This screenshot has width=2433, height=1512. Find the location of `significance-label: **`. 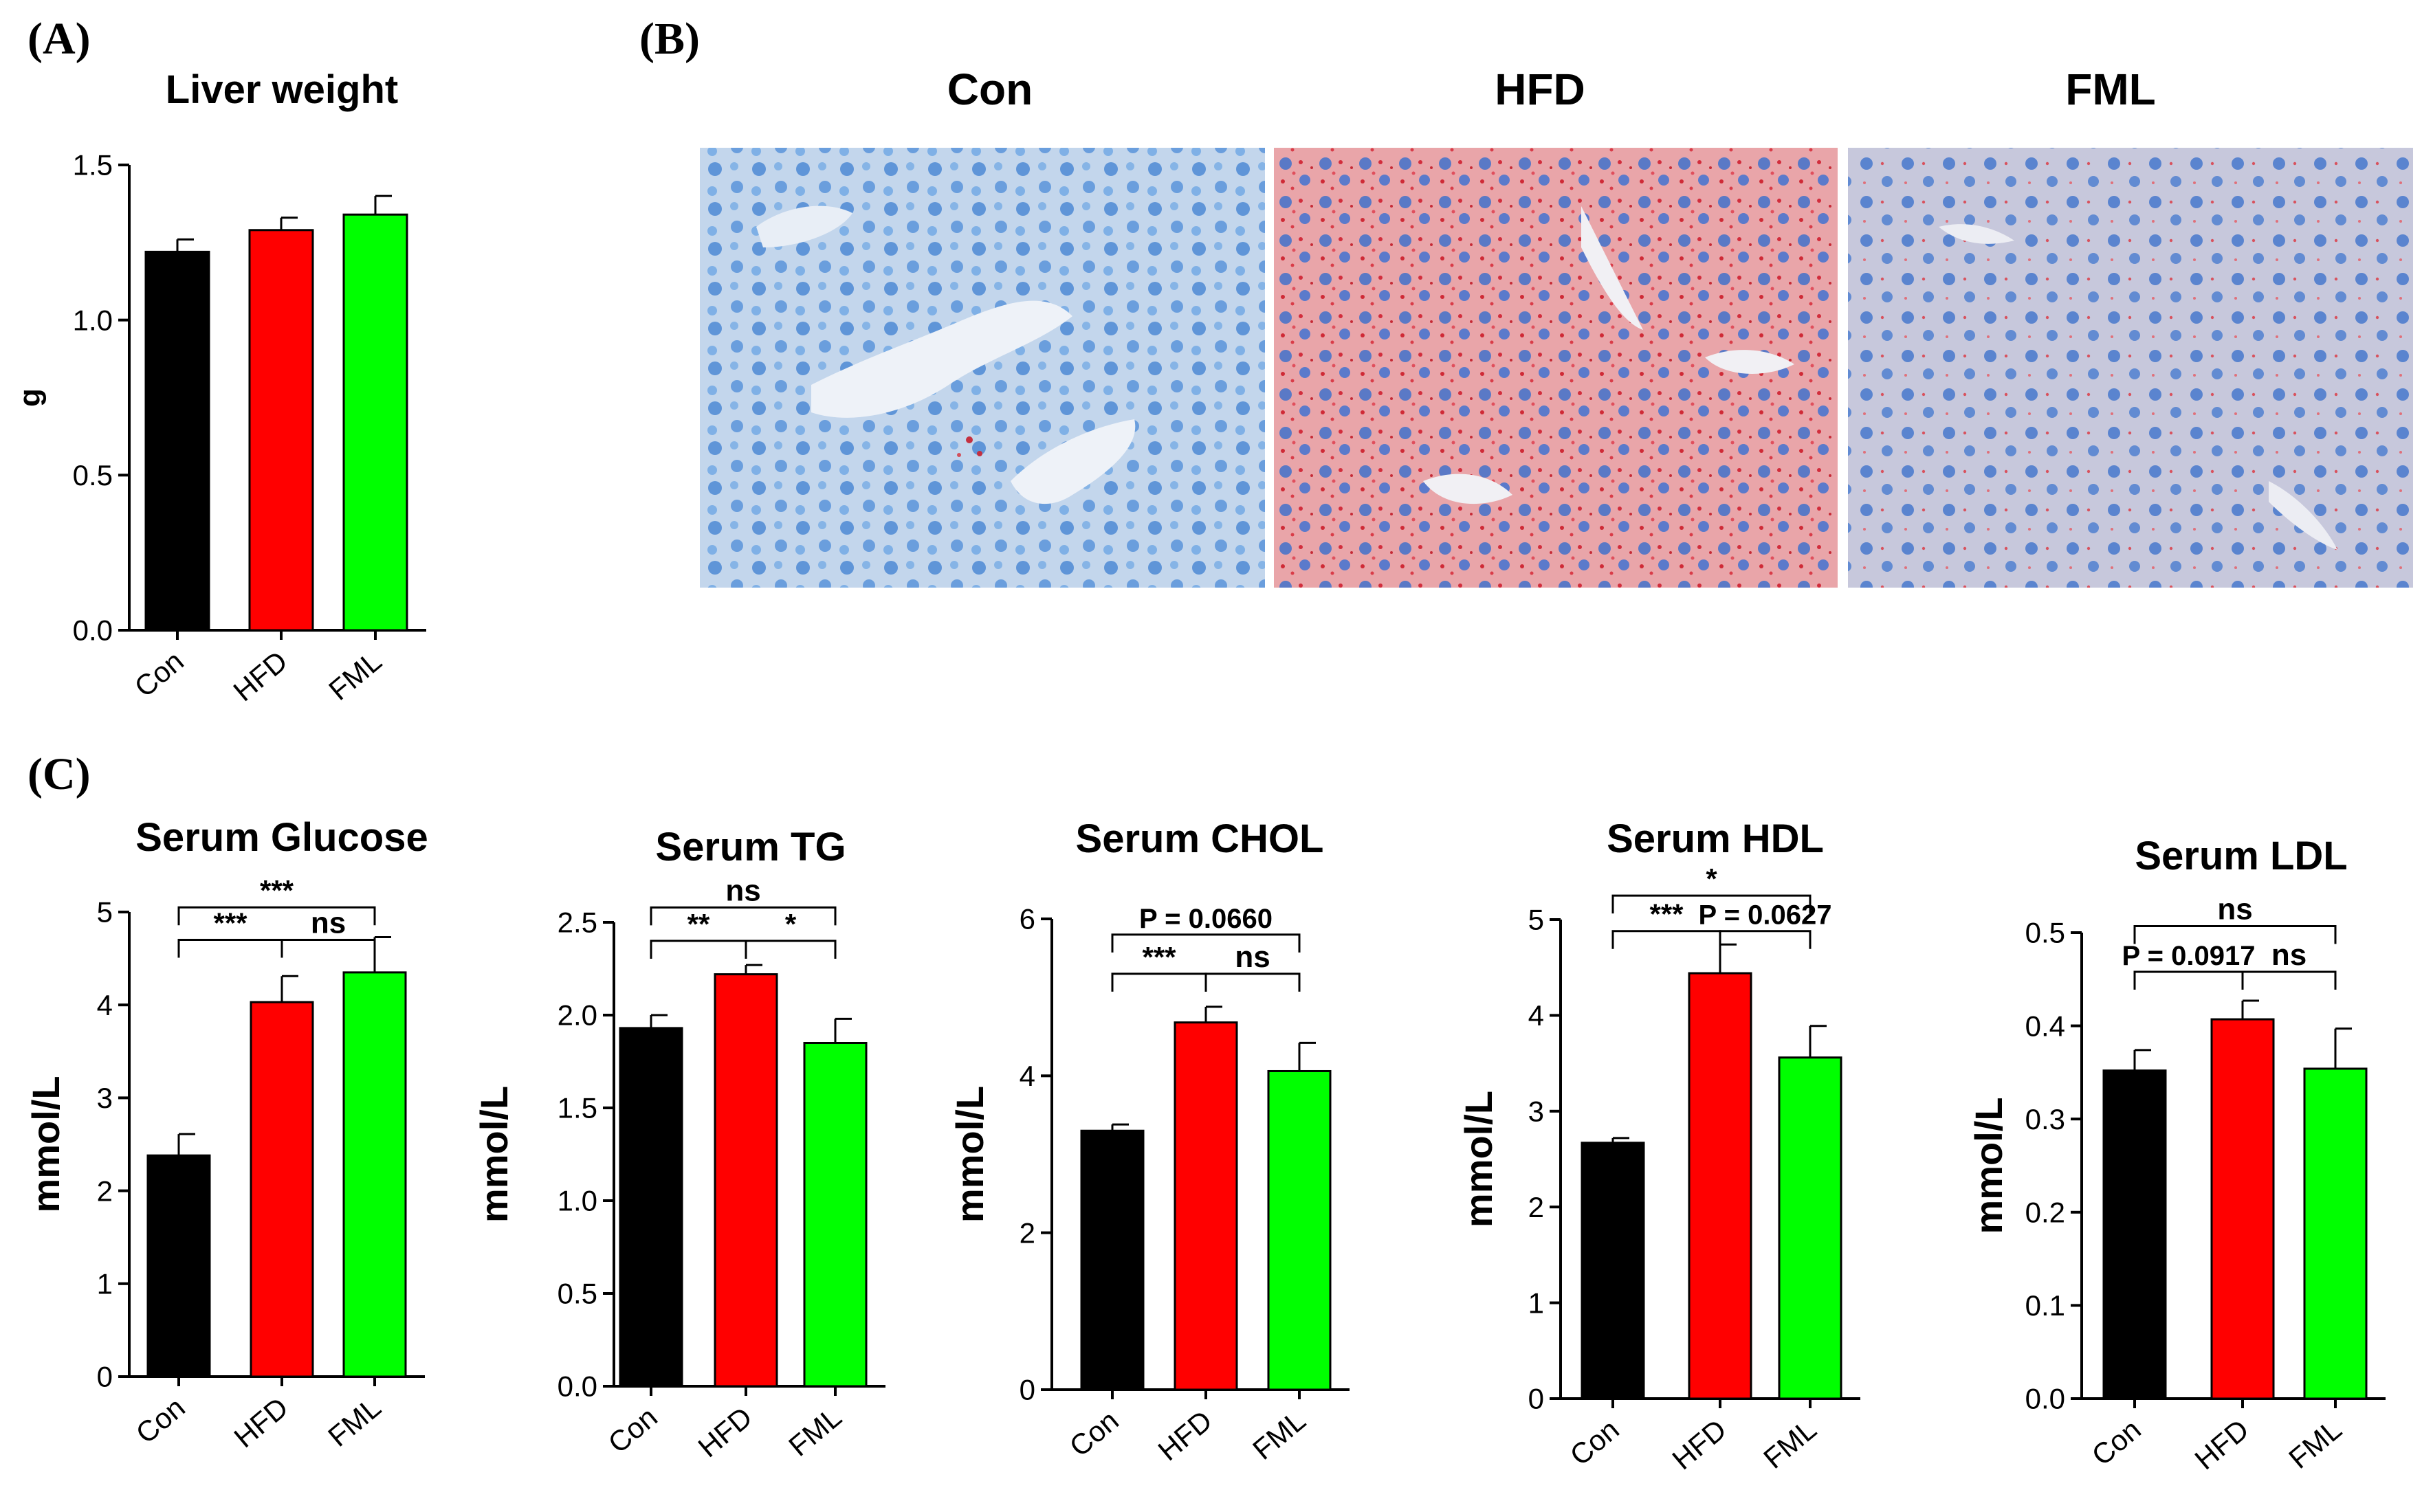

significance-label: ** is located at coordinates (698, 924).